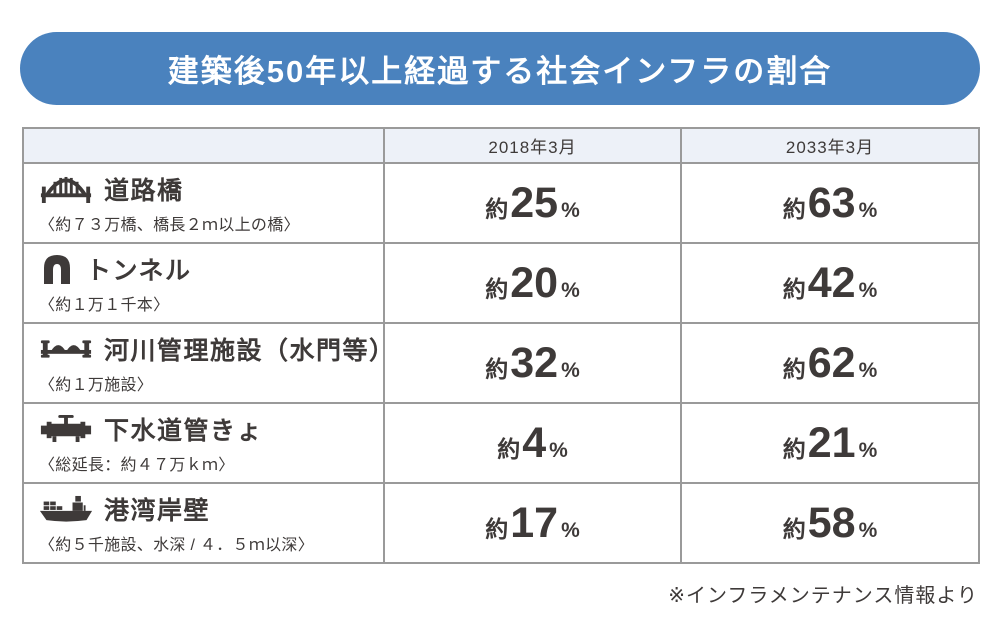 This screenshot has height=630, width=1000. I want to click on table-row-tunnel: トンネル 〈約１万１千本〉 約20% 約42%, so click(501, 283).